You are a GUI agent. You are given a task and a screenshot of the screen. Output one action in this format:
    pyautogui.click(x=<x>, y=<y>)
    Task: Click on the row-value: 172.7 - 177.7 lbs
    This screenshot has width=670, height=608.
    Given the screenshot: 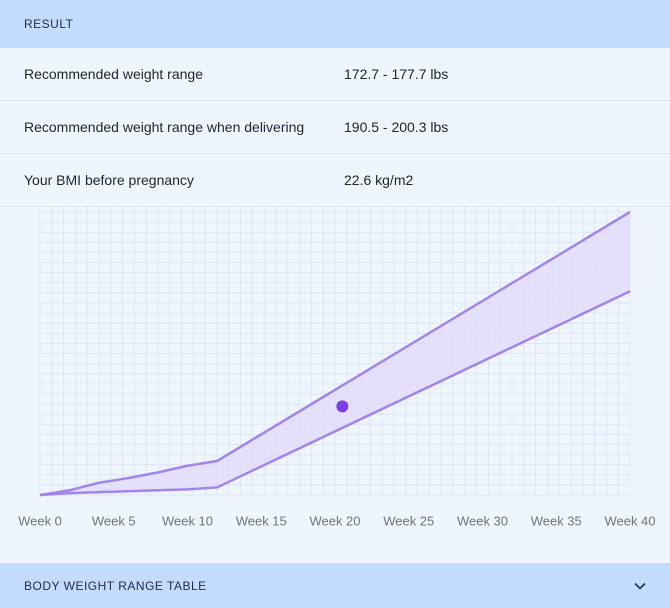 What is the action you would take?
    pyautogui.click(x=396, y=74)
    